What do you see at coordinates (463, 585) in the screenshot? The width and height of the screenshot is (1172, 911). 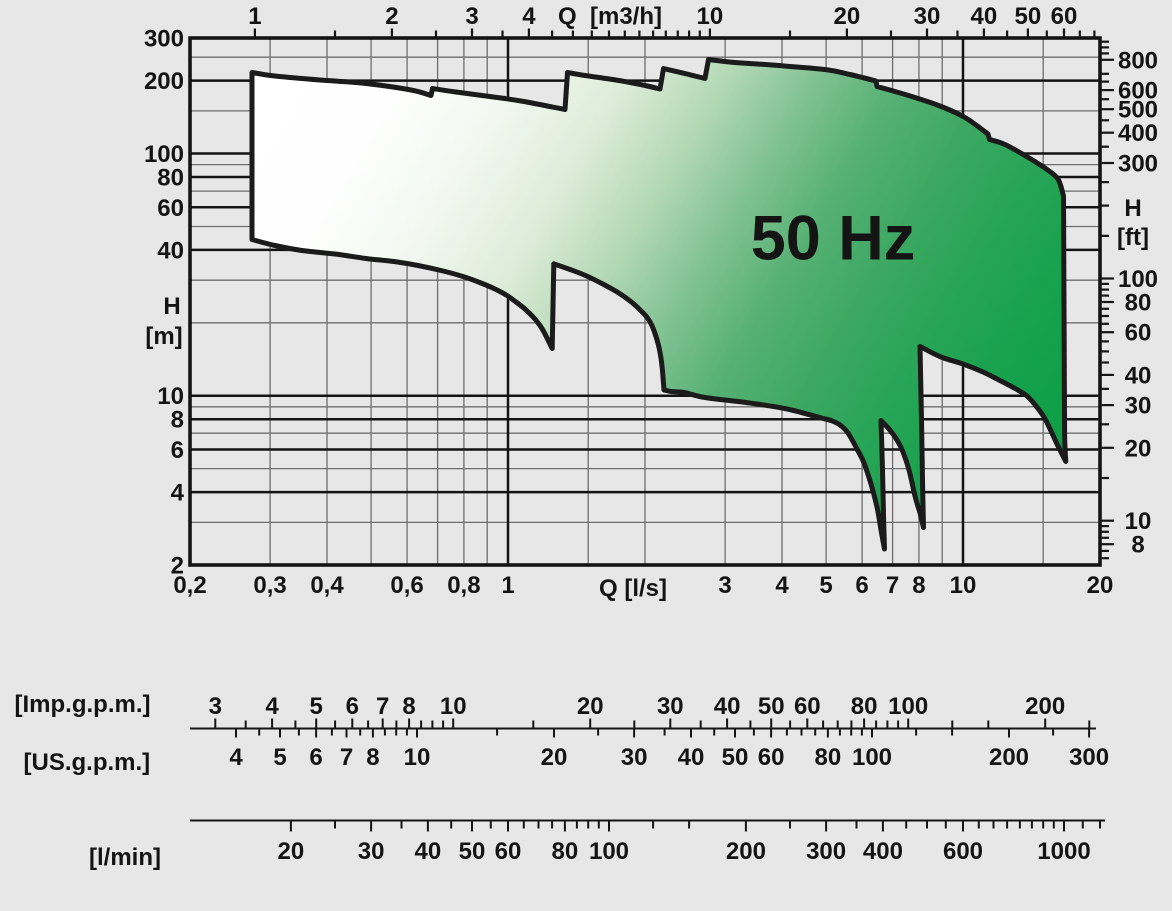 I see `svg-text: 0,8` at bounding box center [463, 585].